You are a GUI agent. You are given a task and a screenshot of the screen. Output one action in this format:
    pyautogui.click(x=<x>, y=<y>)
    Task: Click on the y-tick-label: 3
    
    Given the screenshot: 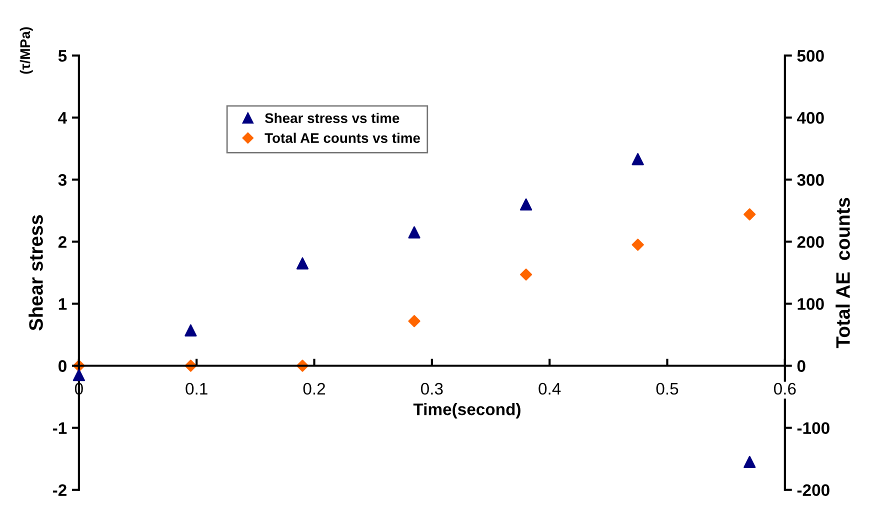 What is the action you would take?
    pyautogui.click(x=62, y=180)
    